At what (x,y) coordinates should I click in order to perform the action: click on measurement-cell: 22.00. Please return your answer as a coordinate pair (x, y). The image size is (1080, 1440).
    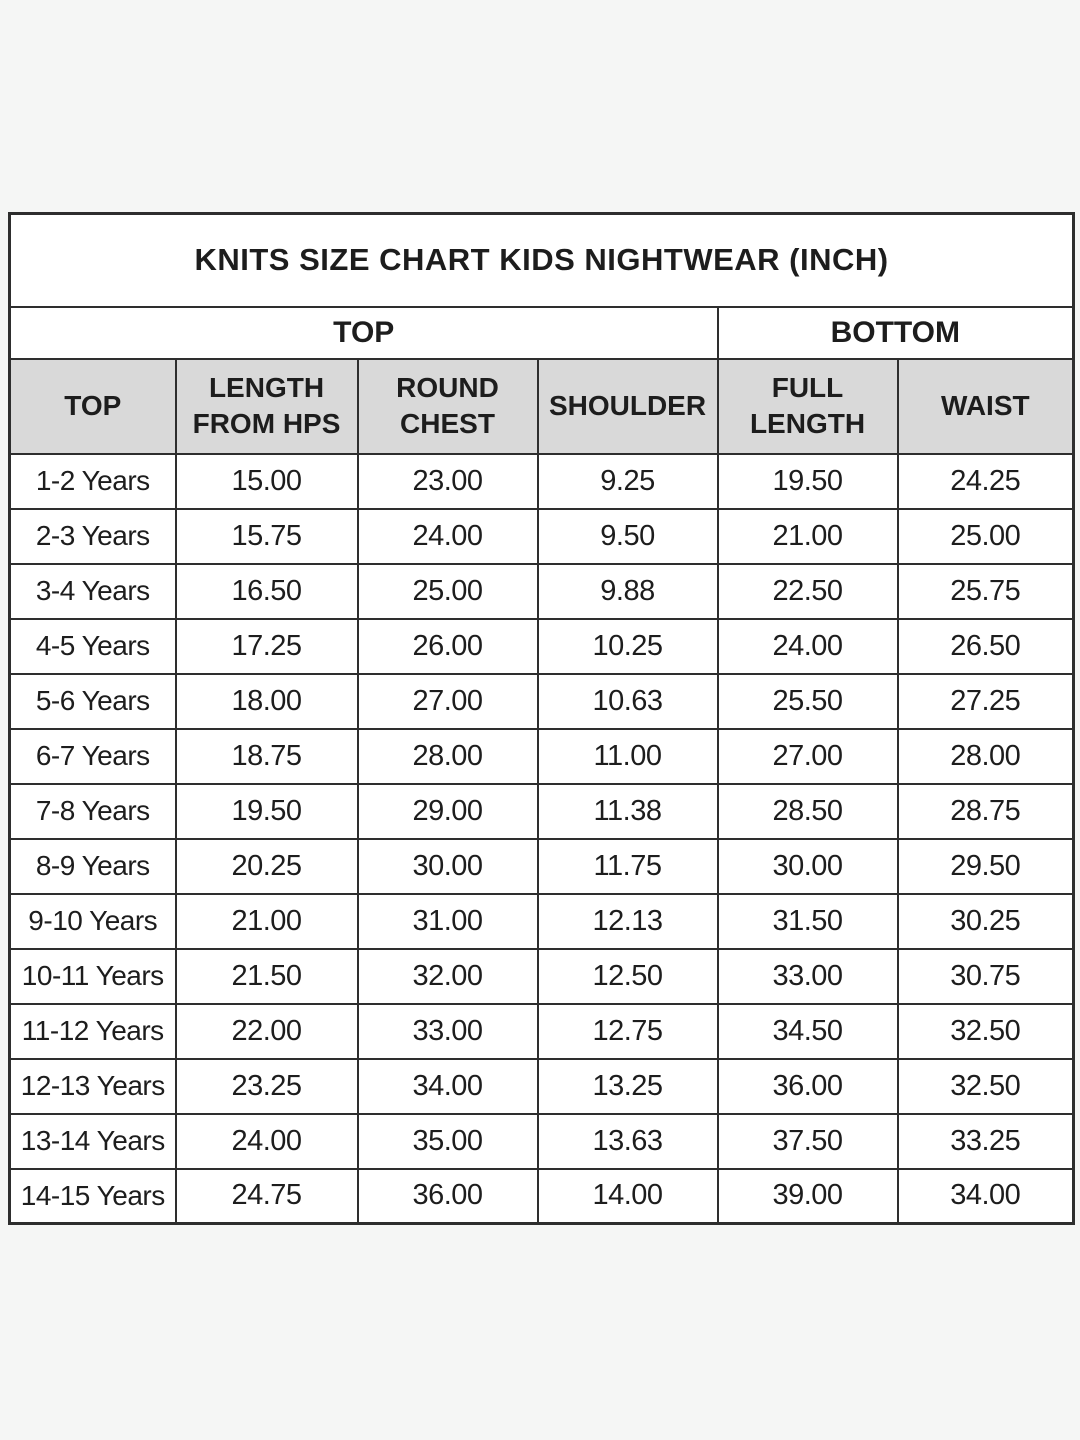
    Looking at the image, I should click on (266, 1031).